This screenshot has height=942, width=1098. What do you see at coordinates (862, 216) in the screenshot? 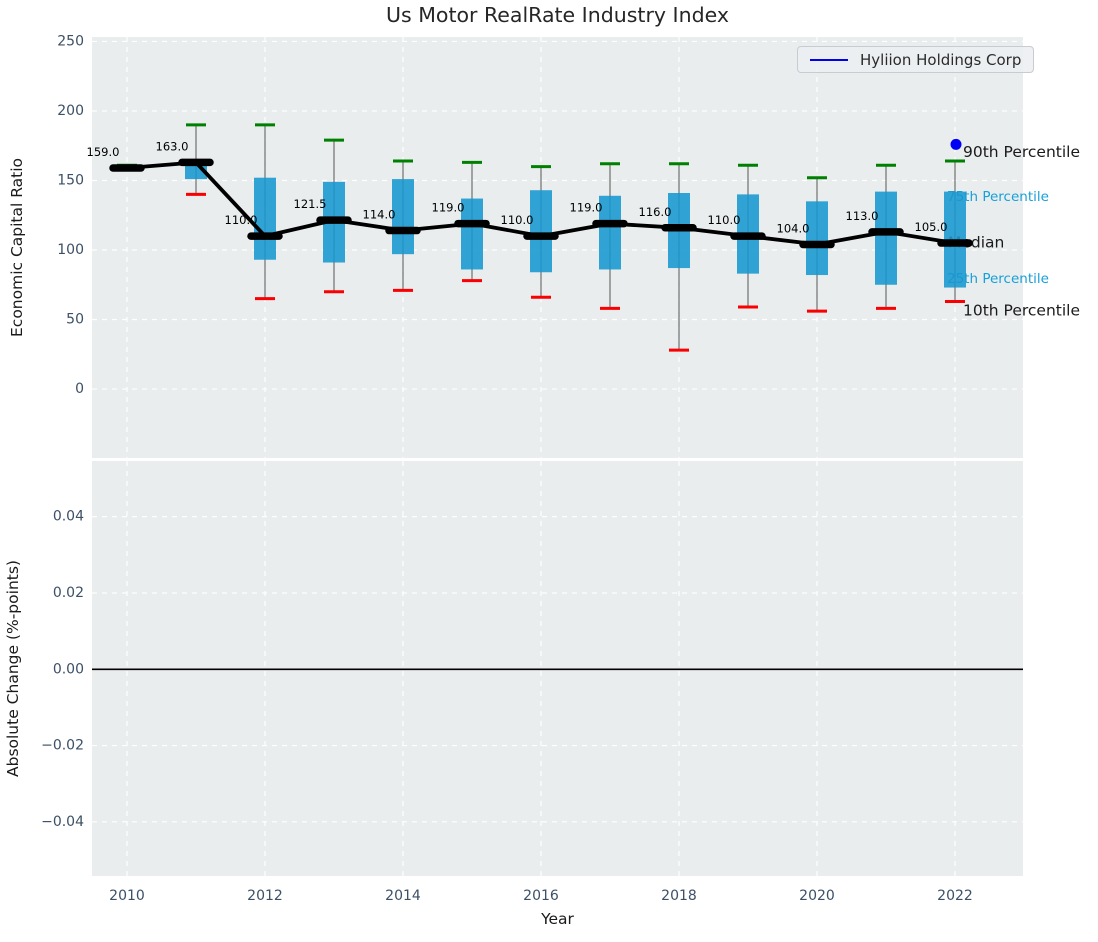
I see `median-value-label: 113.0` at bounding box center [862, 216].